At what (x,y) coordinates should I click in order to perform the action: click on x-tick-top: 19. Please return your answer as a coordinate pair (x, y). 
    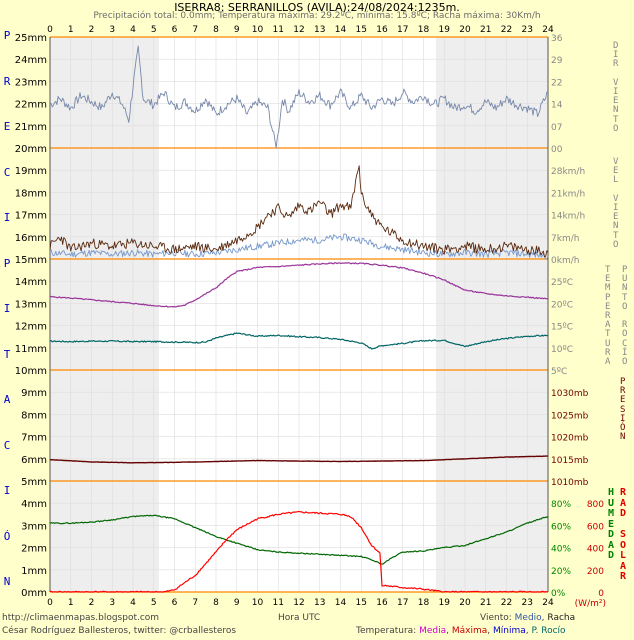
    Looking at the image, I should click on (445, 30).